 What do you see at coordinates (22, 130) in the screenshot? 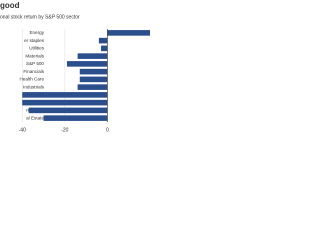
I see `x-tick-label: -40` at bounding box center [22, 130].